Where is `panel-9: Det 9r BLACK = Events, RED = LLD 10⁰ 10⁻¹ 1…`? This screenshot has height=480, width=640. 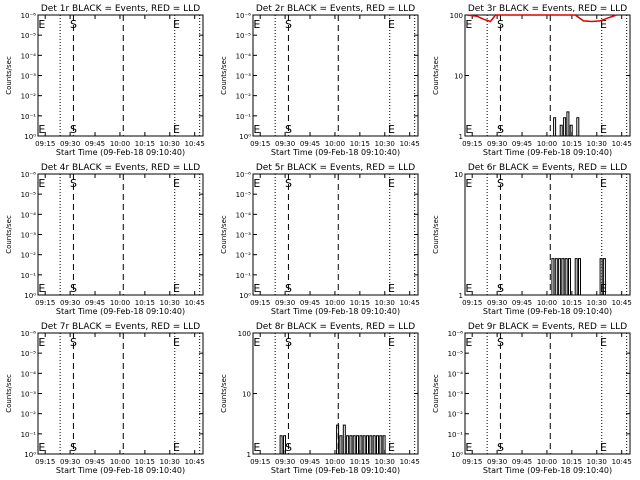
panel-9: Det 9r BLACK = Events, RED = LLD 10⁰ 10⁻¹ 1… is located at coordinates (532, 398).